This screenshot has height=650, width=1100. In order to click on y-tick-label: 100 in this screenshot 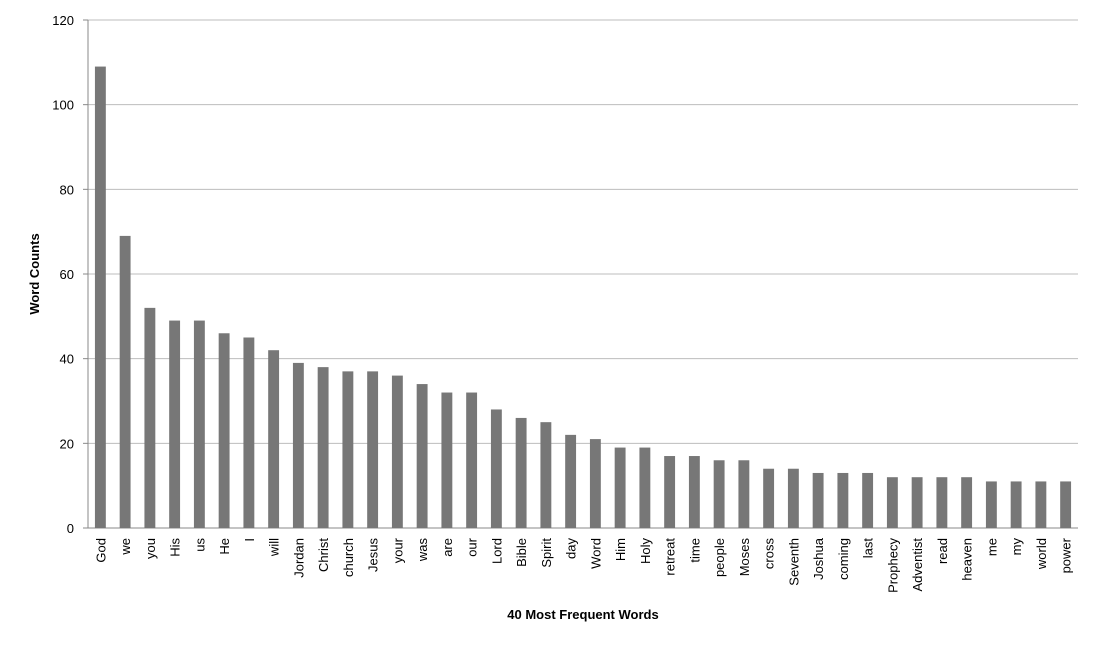, I will do `click(63, 105)`.